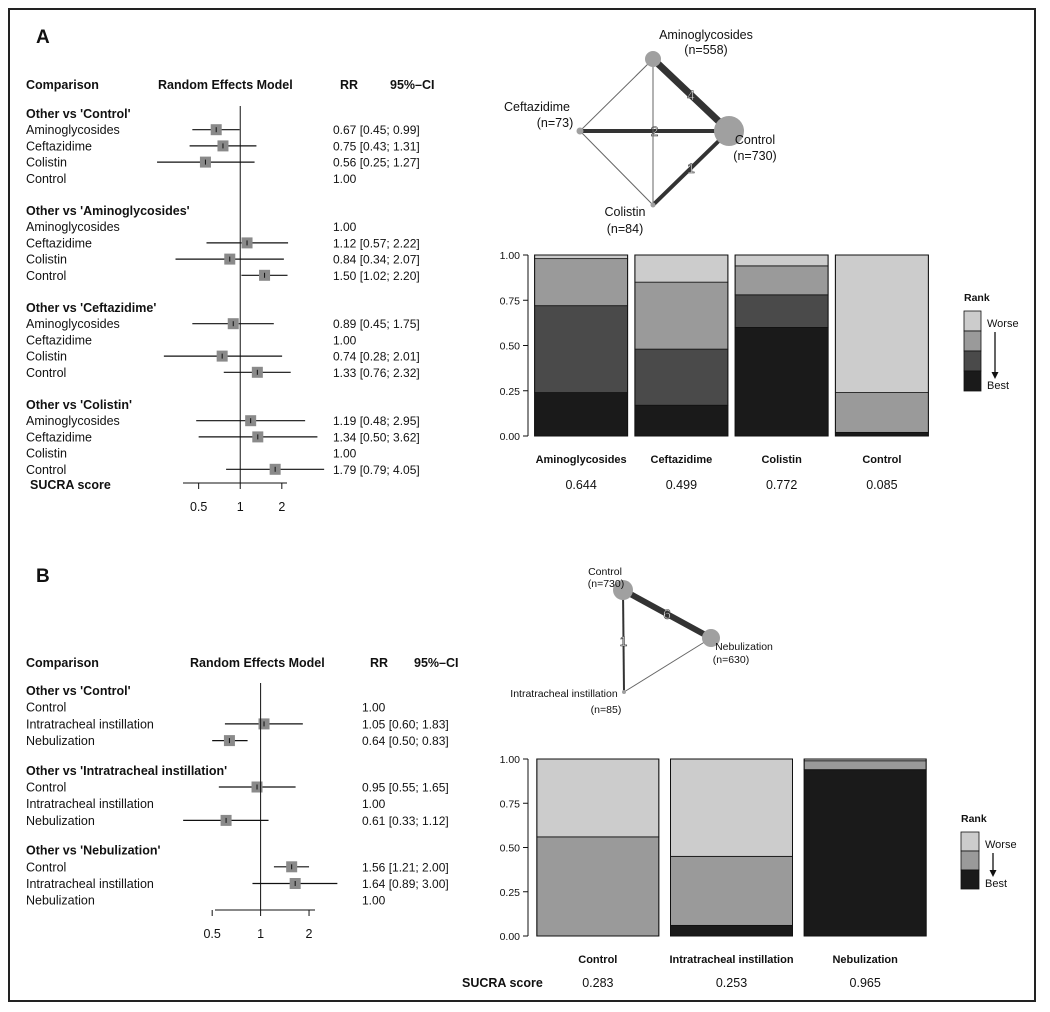 This screenshot has width=1050, height=1012. What do you see at coordinates (606, 584) in the screenshot?
I see `network-node-count: (n=730)` at bounding box center [606, 584].